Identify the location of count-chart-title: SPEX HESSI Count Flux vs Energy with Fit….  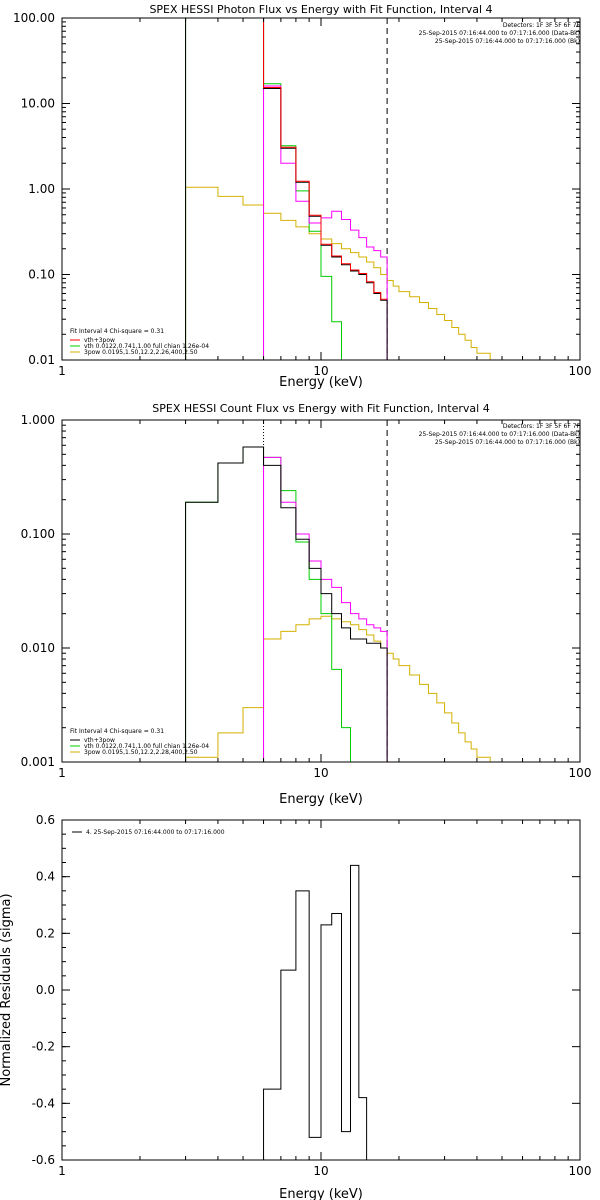
(320, 408).